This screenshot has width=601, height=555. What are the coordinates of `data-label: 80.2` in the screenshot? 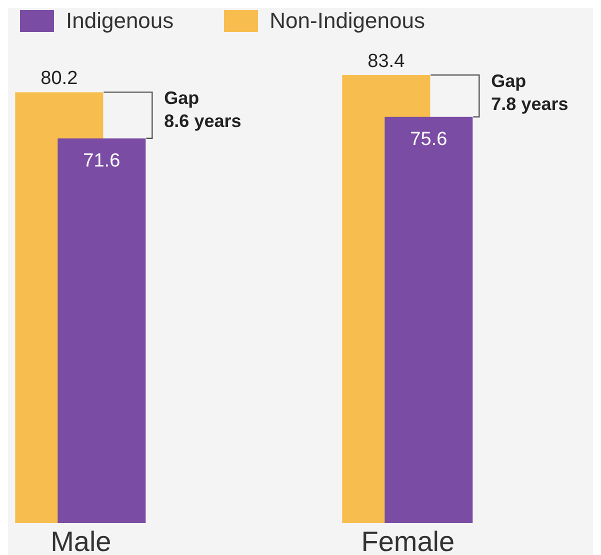 It's located at (59, 79).